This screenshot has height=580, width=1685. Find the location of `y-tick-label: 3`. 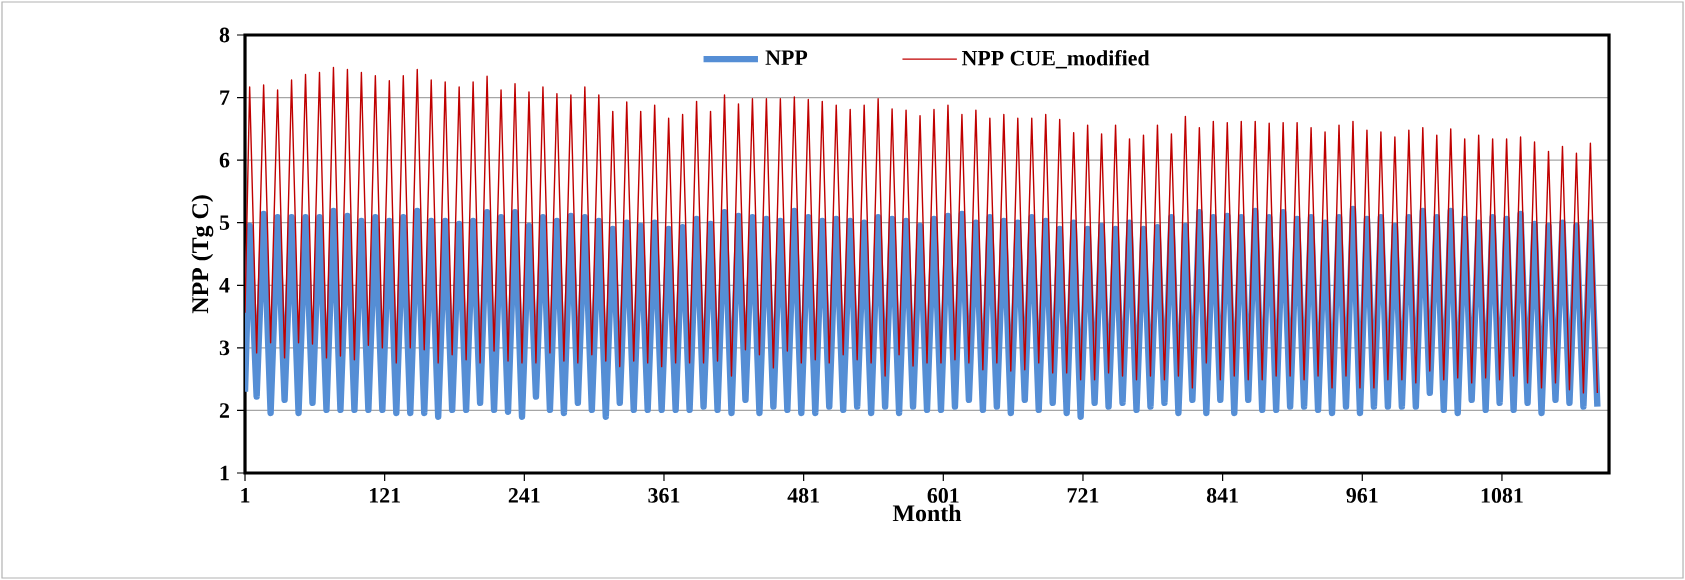

y-tick-label: 3 is located at coordinates (224, 348).